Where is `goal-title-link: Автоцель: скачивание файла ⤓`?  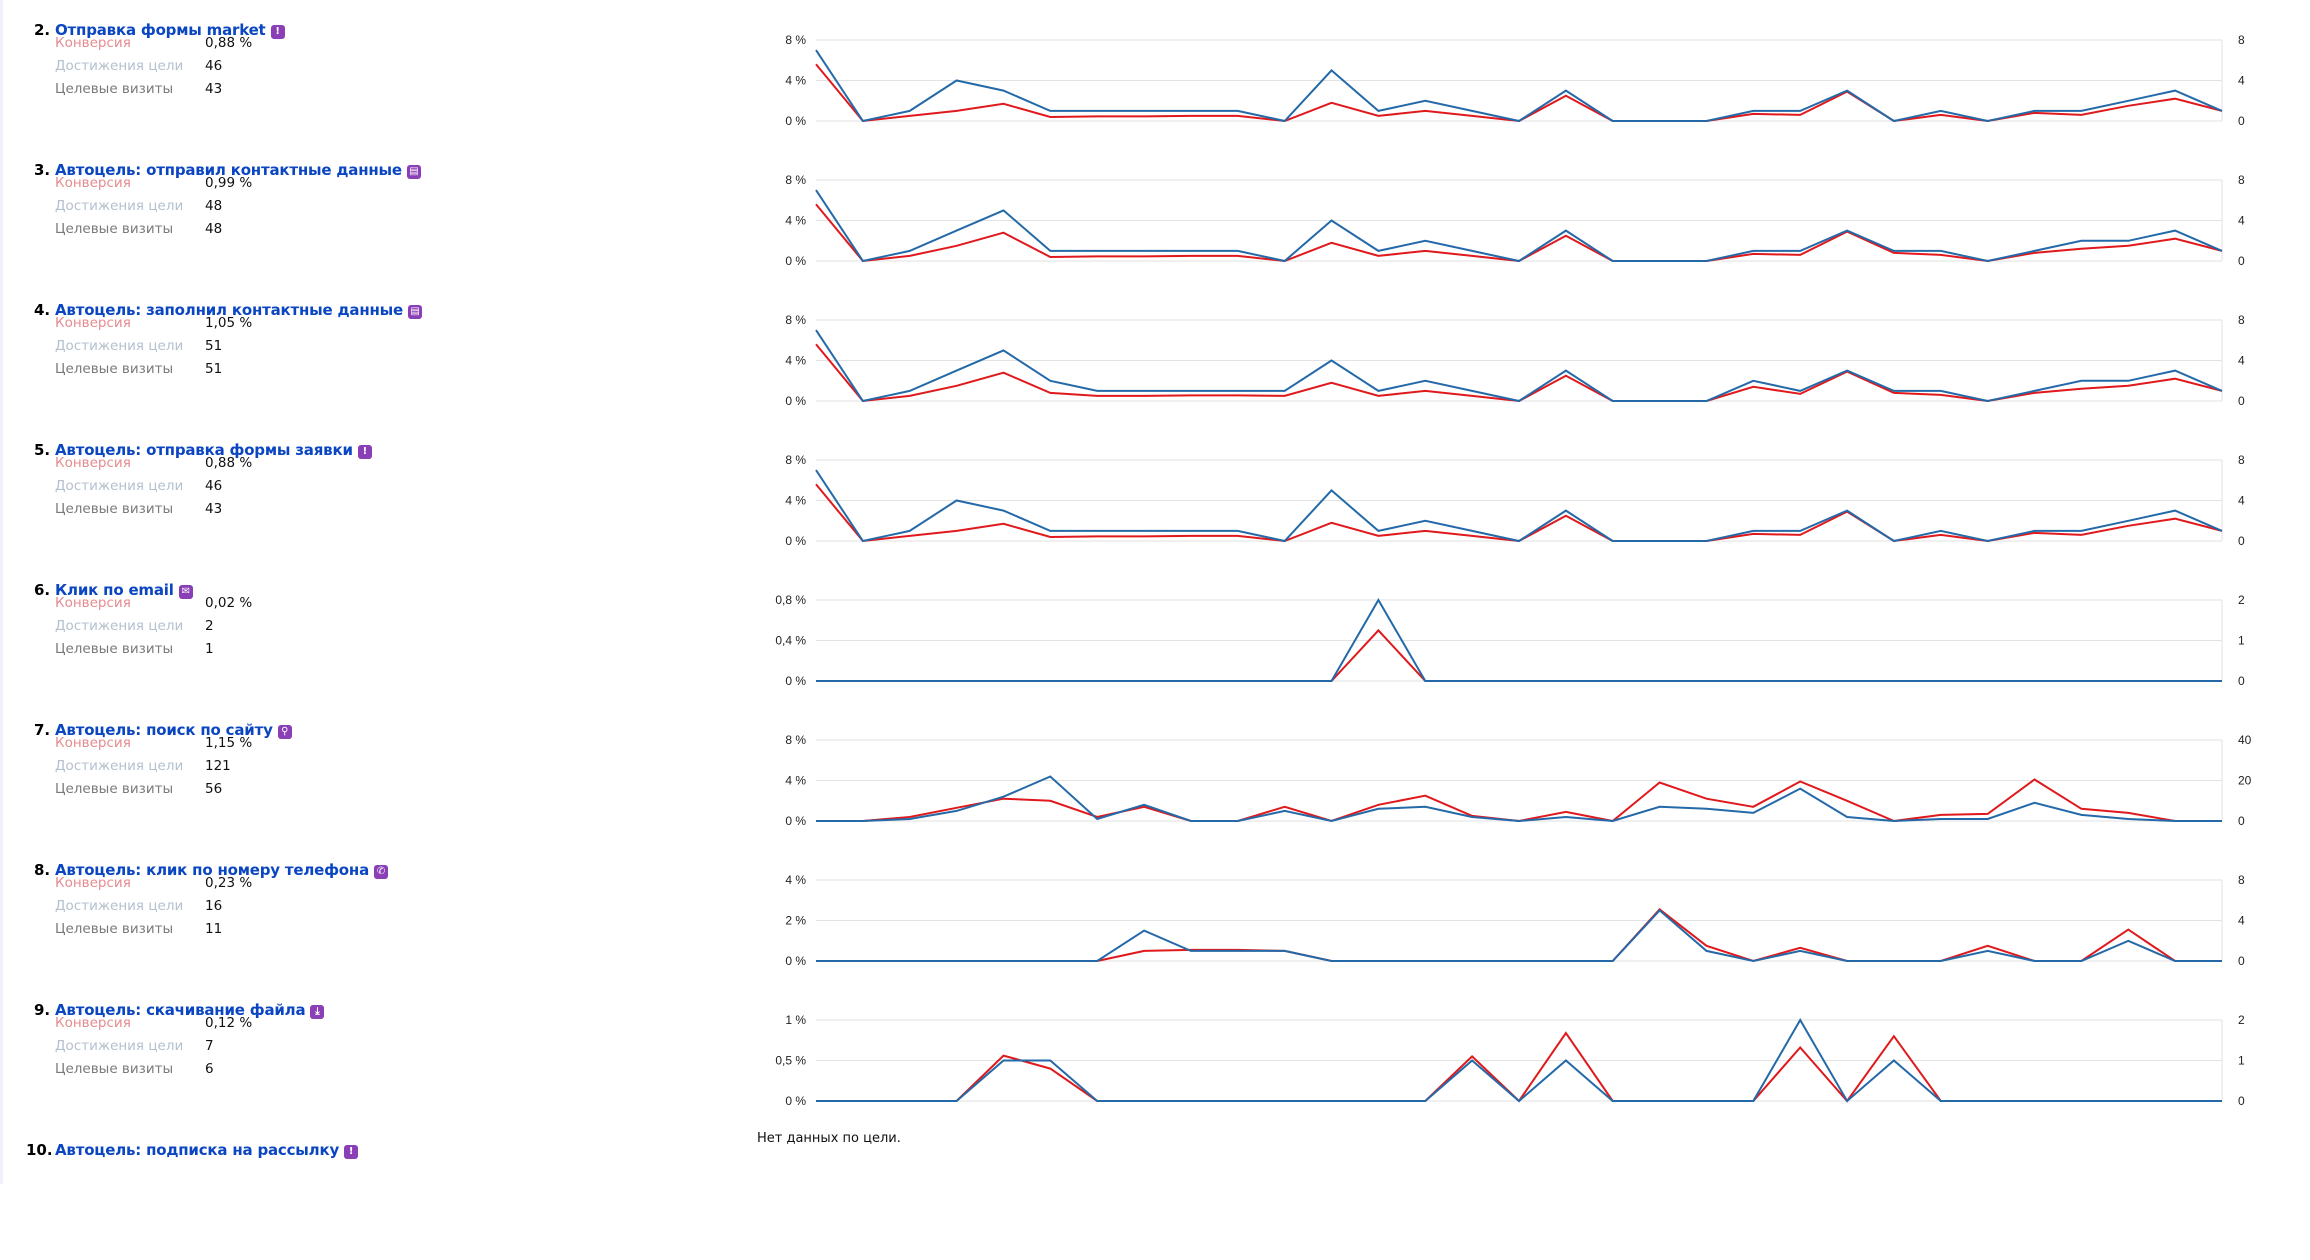 goal-title-link: Автоцель: скачивание файла ⤓ is located at coordinates (190, 1010).